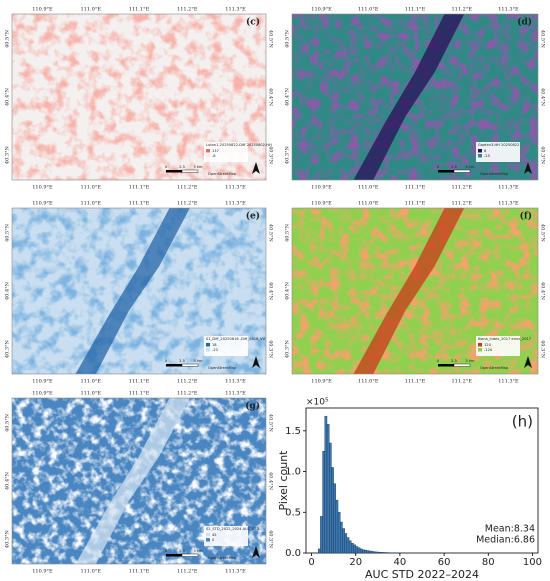 This screenshot has height=581, width=550. I want to click on legend-title: S2_STD_2022_2024 AUC_STD, so click(233, 529).